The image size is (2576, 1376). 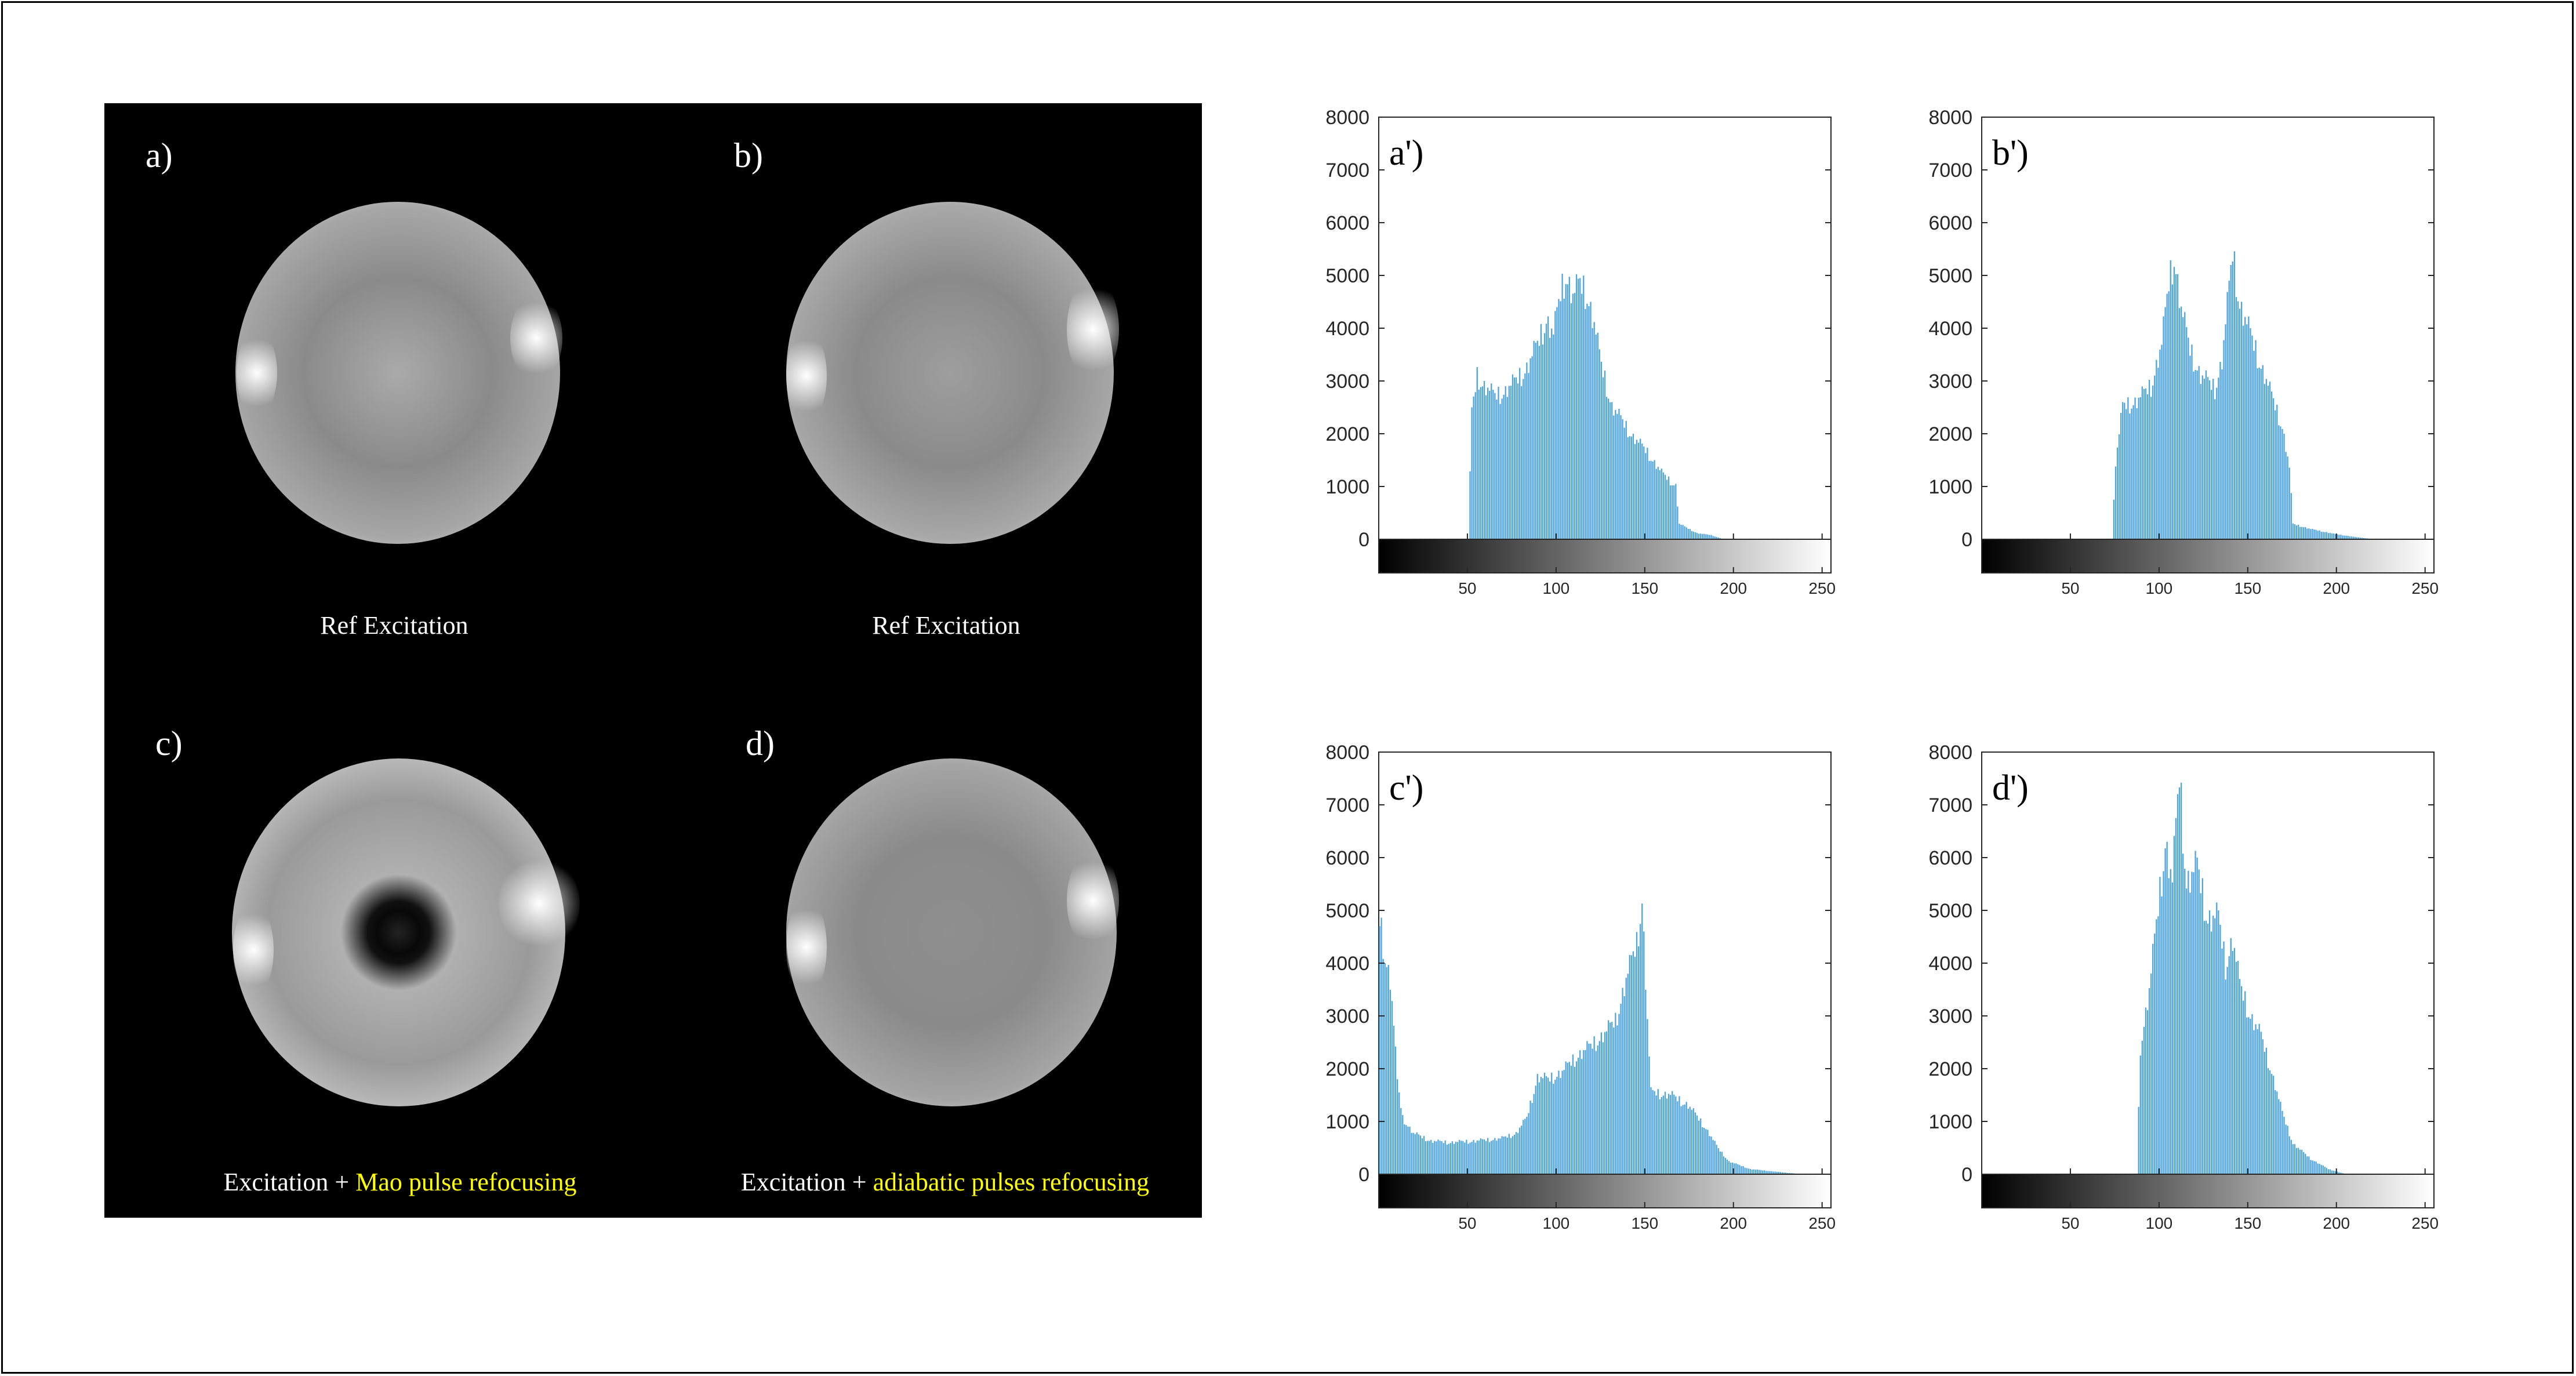 I want to click on label-a: a), so click(x=159, y=155).